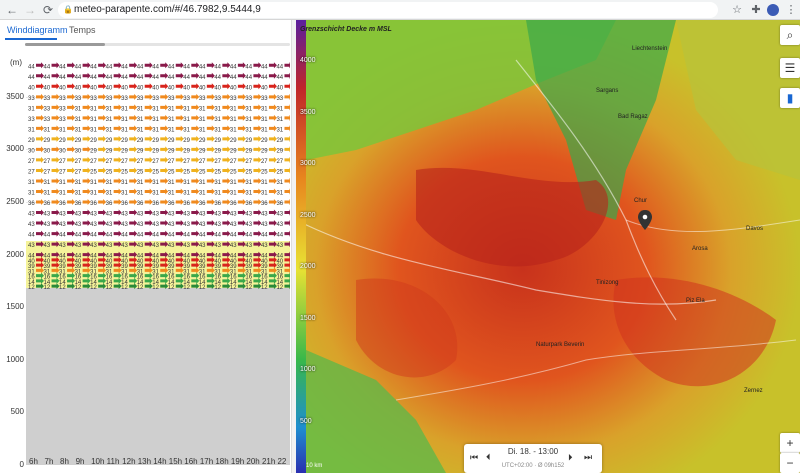 The height and width of the screenshot is (473, 800). Describe the element at coordinates (588, 457) in the screenshot. I see `last-frame-icon: ⏭` at that location.